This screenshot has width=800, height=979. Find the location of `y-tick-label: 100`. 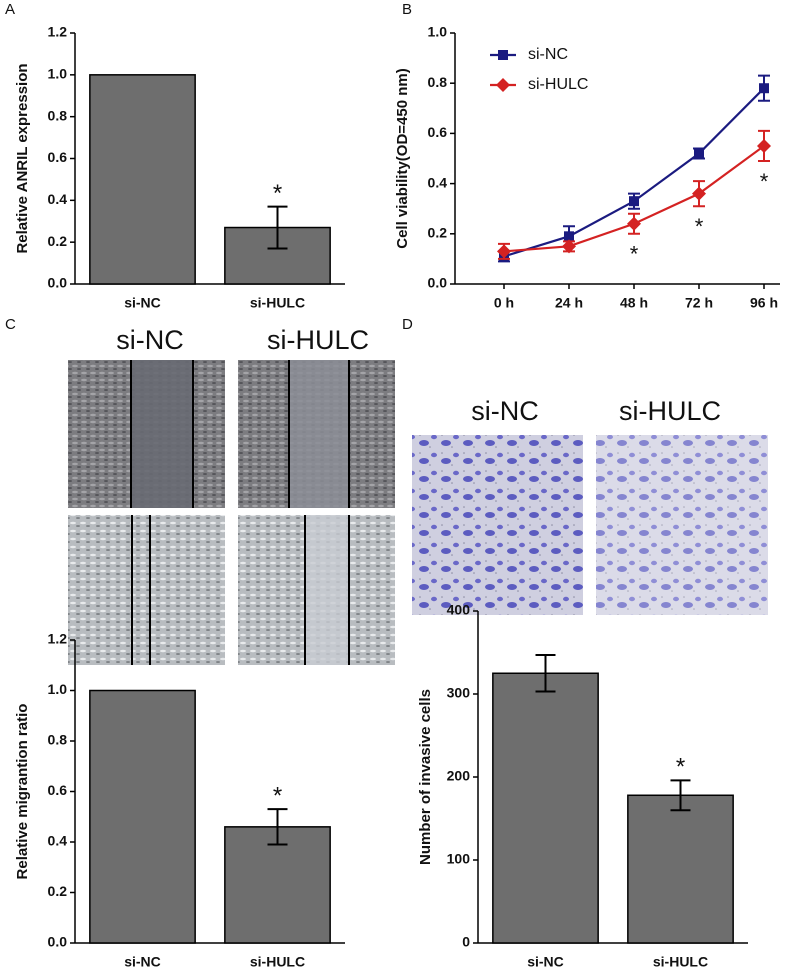

y-tick-label: 100 is located at coordinates (459, 859).